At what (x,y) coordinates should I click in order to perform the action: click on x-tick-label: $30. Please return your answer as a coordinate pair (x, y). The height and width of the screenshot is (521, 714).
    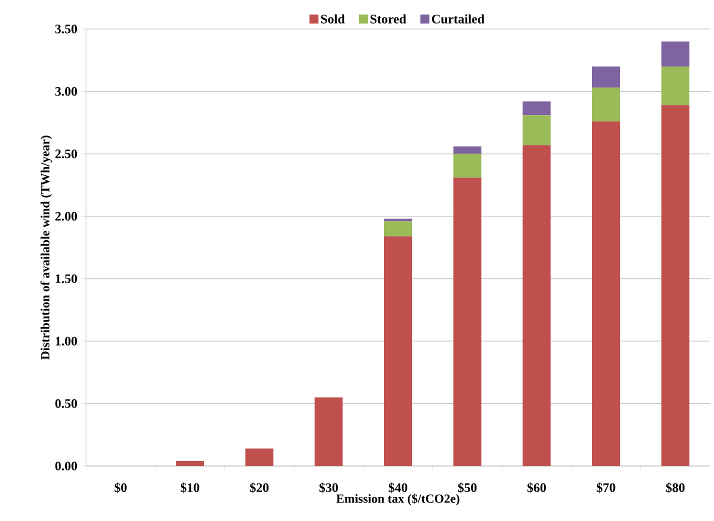
    Looking at the image, I should click on (328, 487).